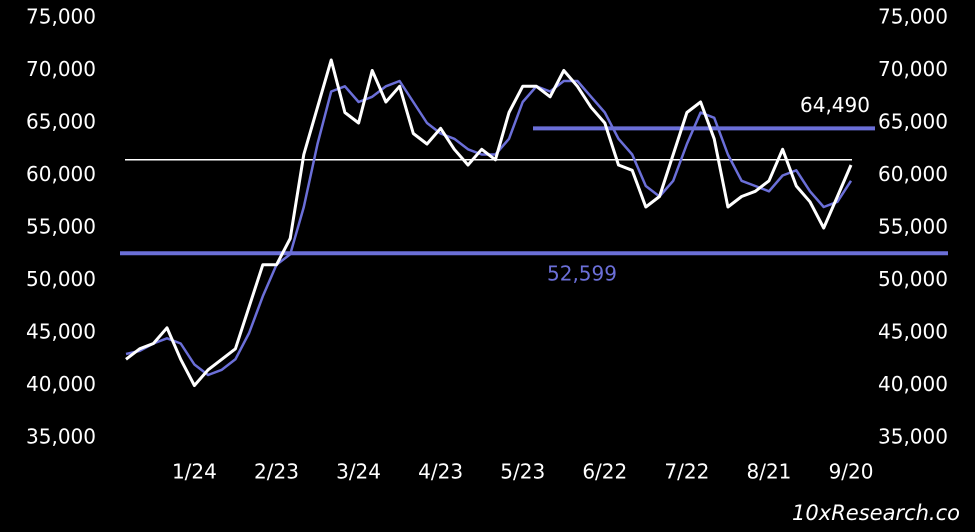  What do you see at coordinates (61, 437) in the screenshot?
I see `y-tick-label: 35,000` at bounding box center [61, 437].